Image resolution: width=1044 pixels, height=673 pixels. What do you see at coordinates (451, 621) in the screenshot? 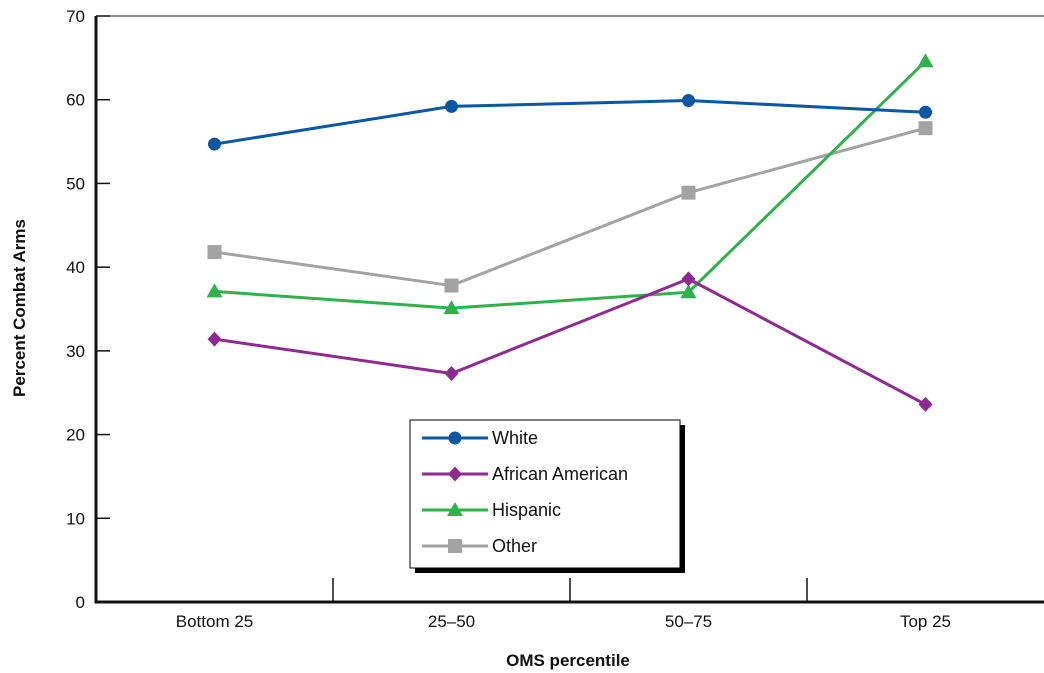
I see `x-tick-label: 25–50` at bounding box center [451, 621].